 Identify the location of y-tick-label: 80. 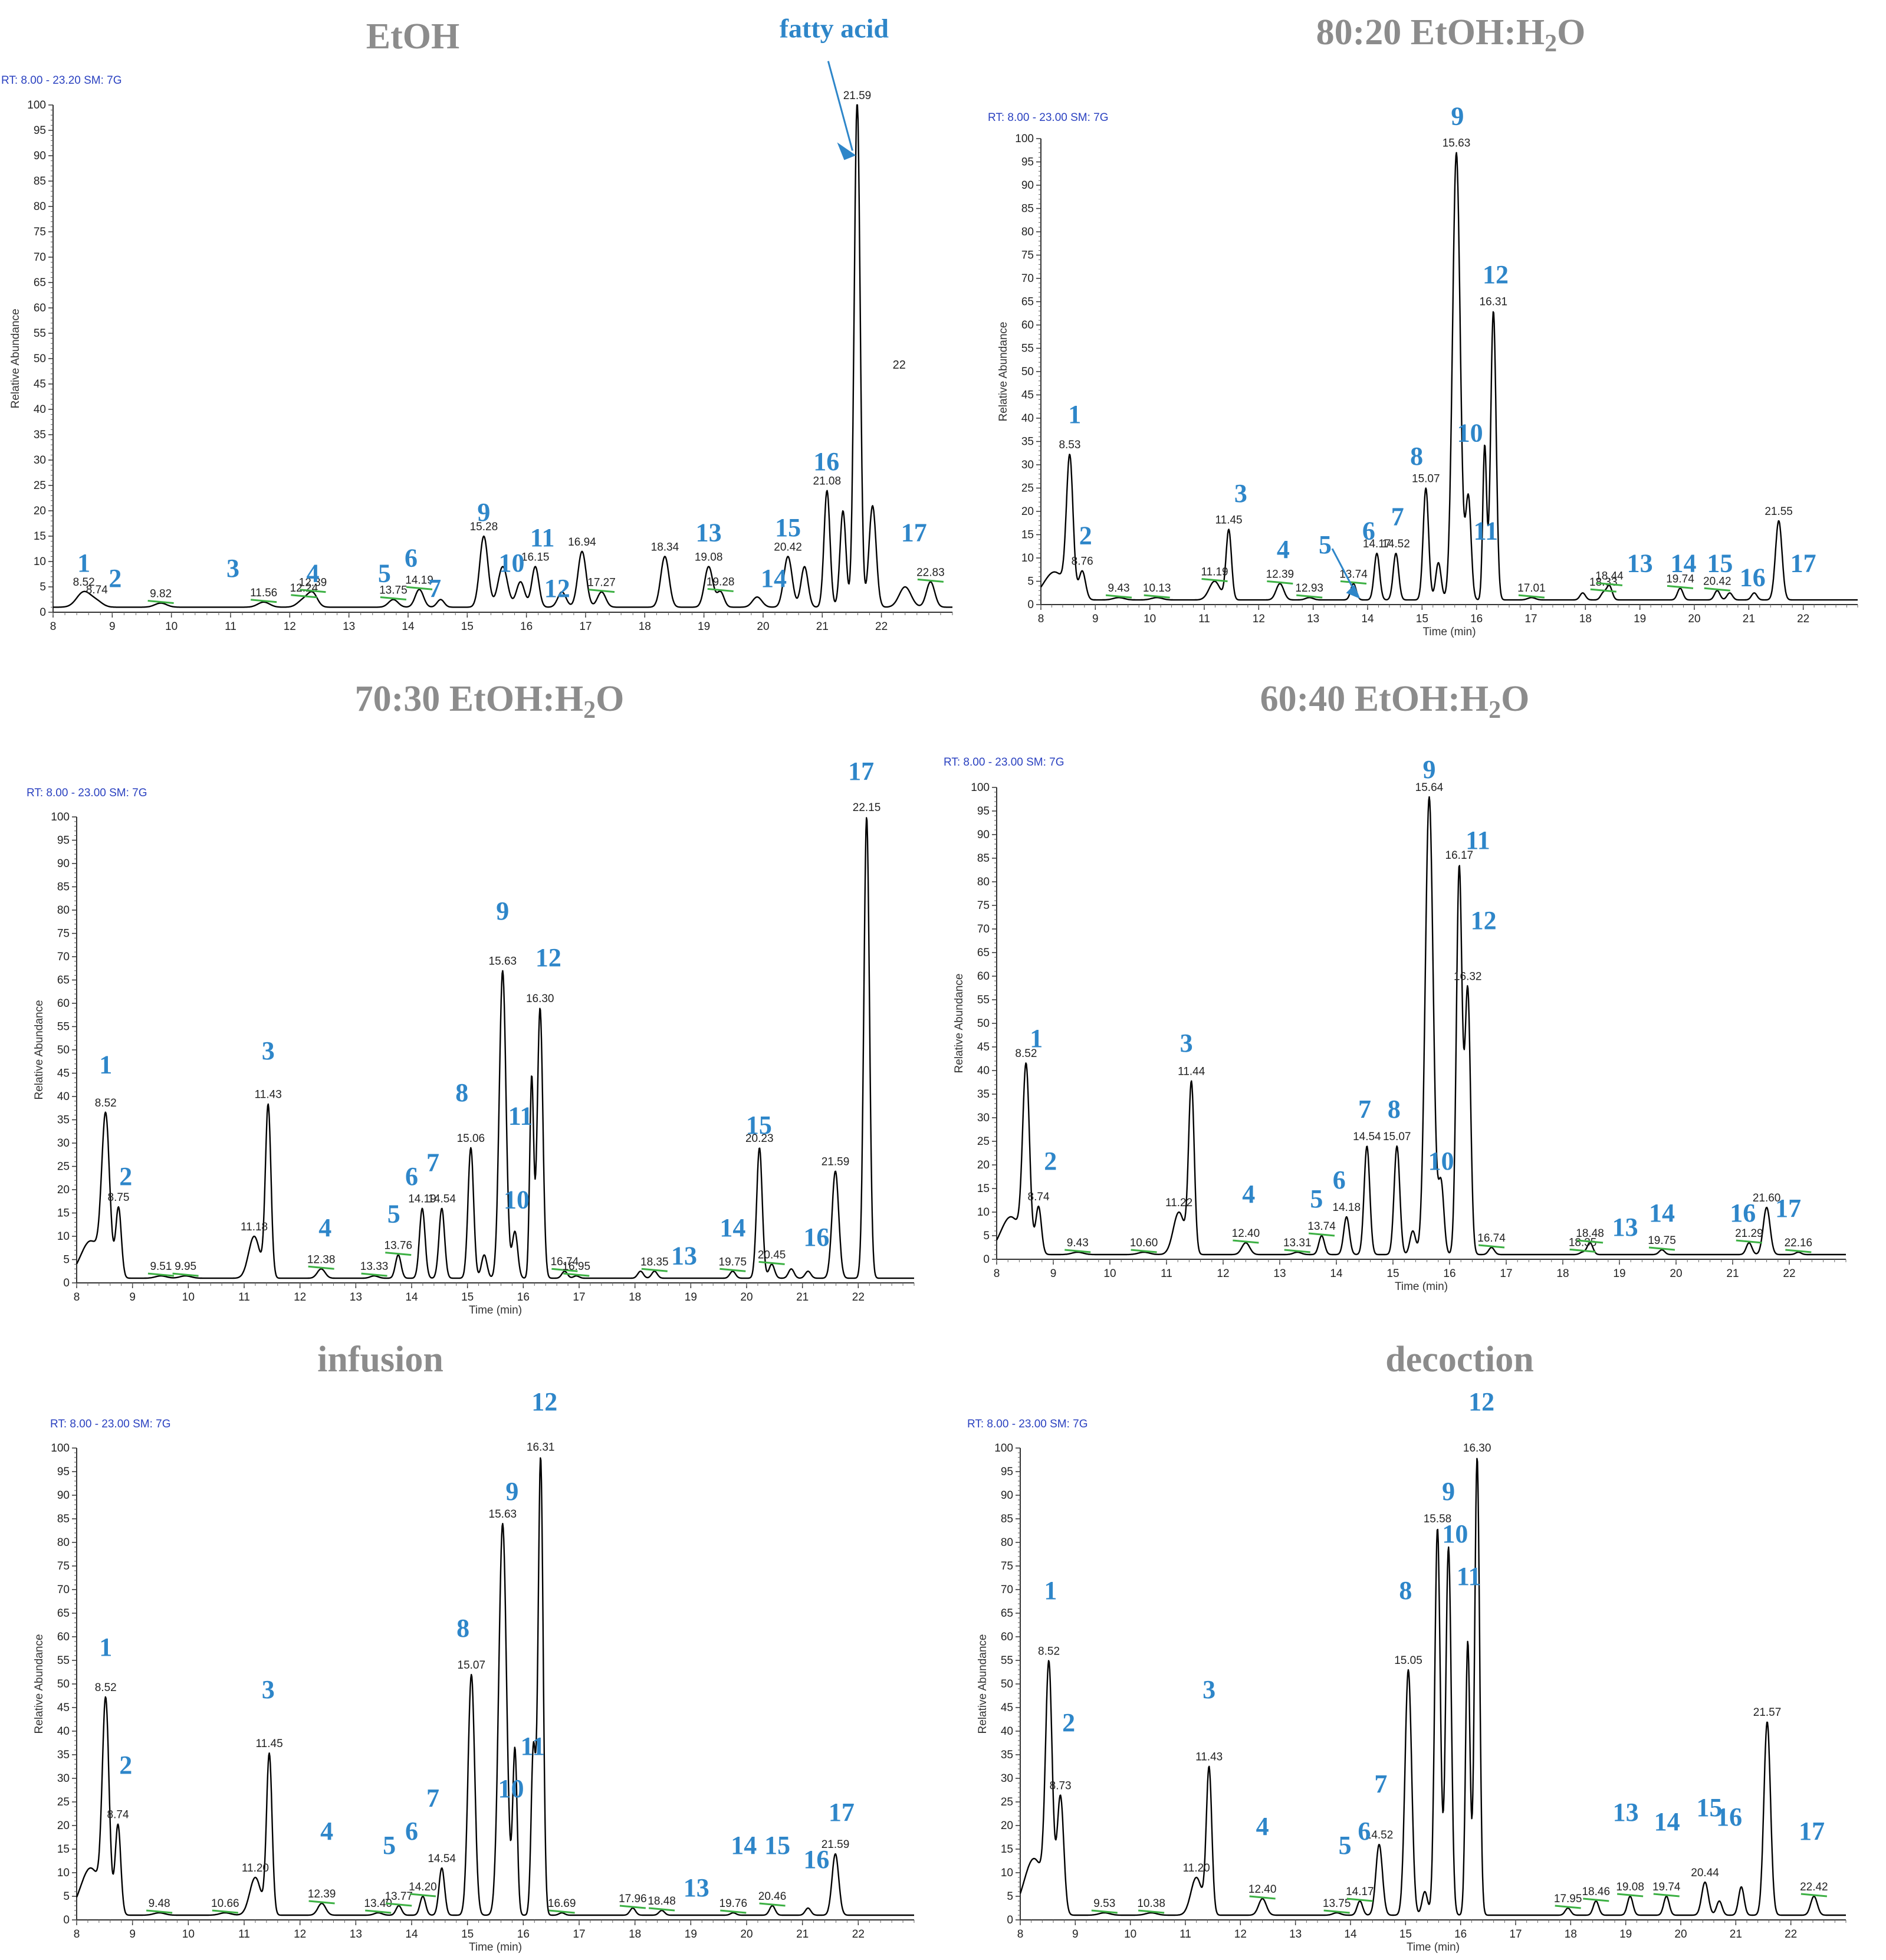
(64, 1543).